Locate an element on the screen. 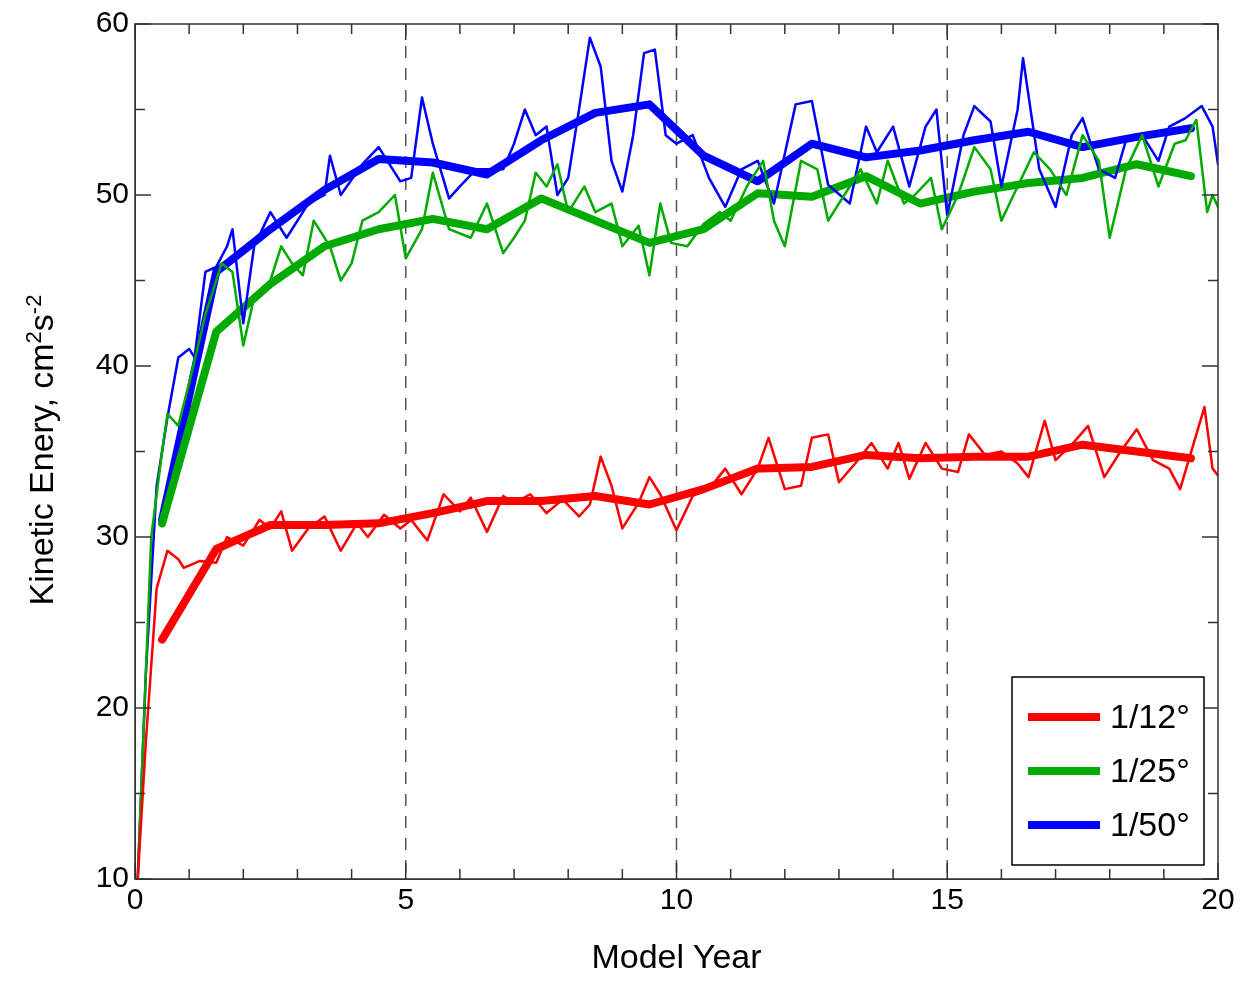 This screenshot has width=1252, height=983. y-tick-label: 10 is located at coordinates (112, 877).